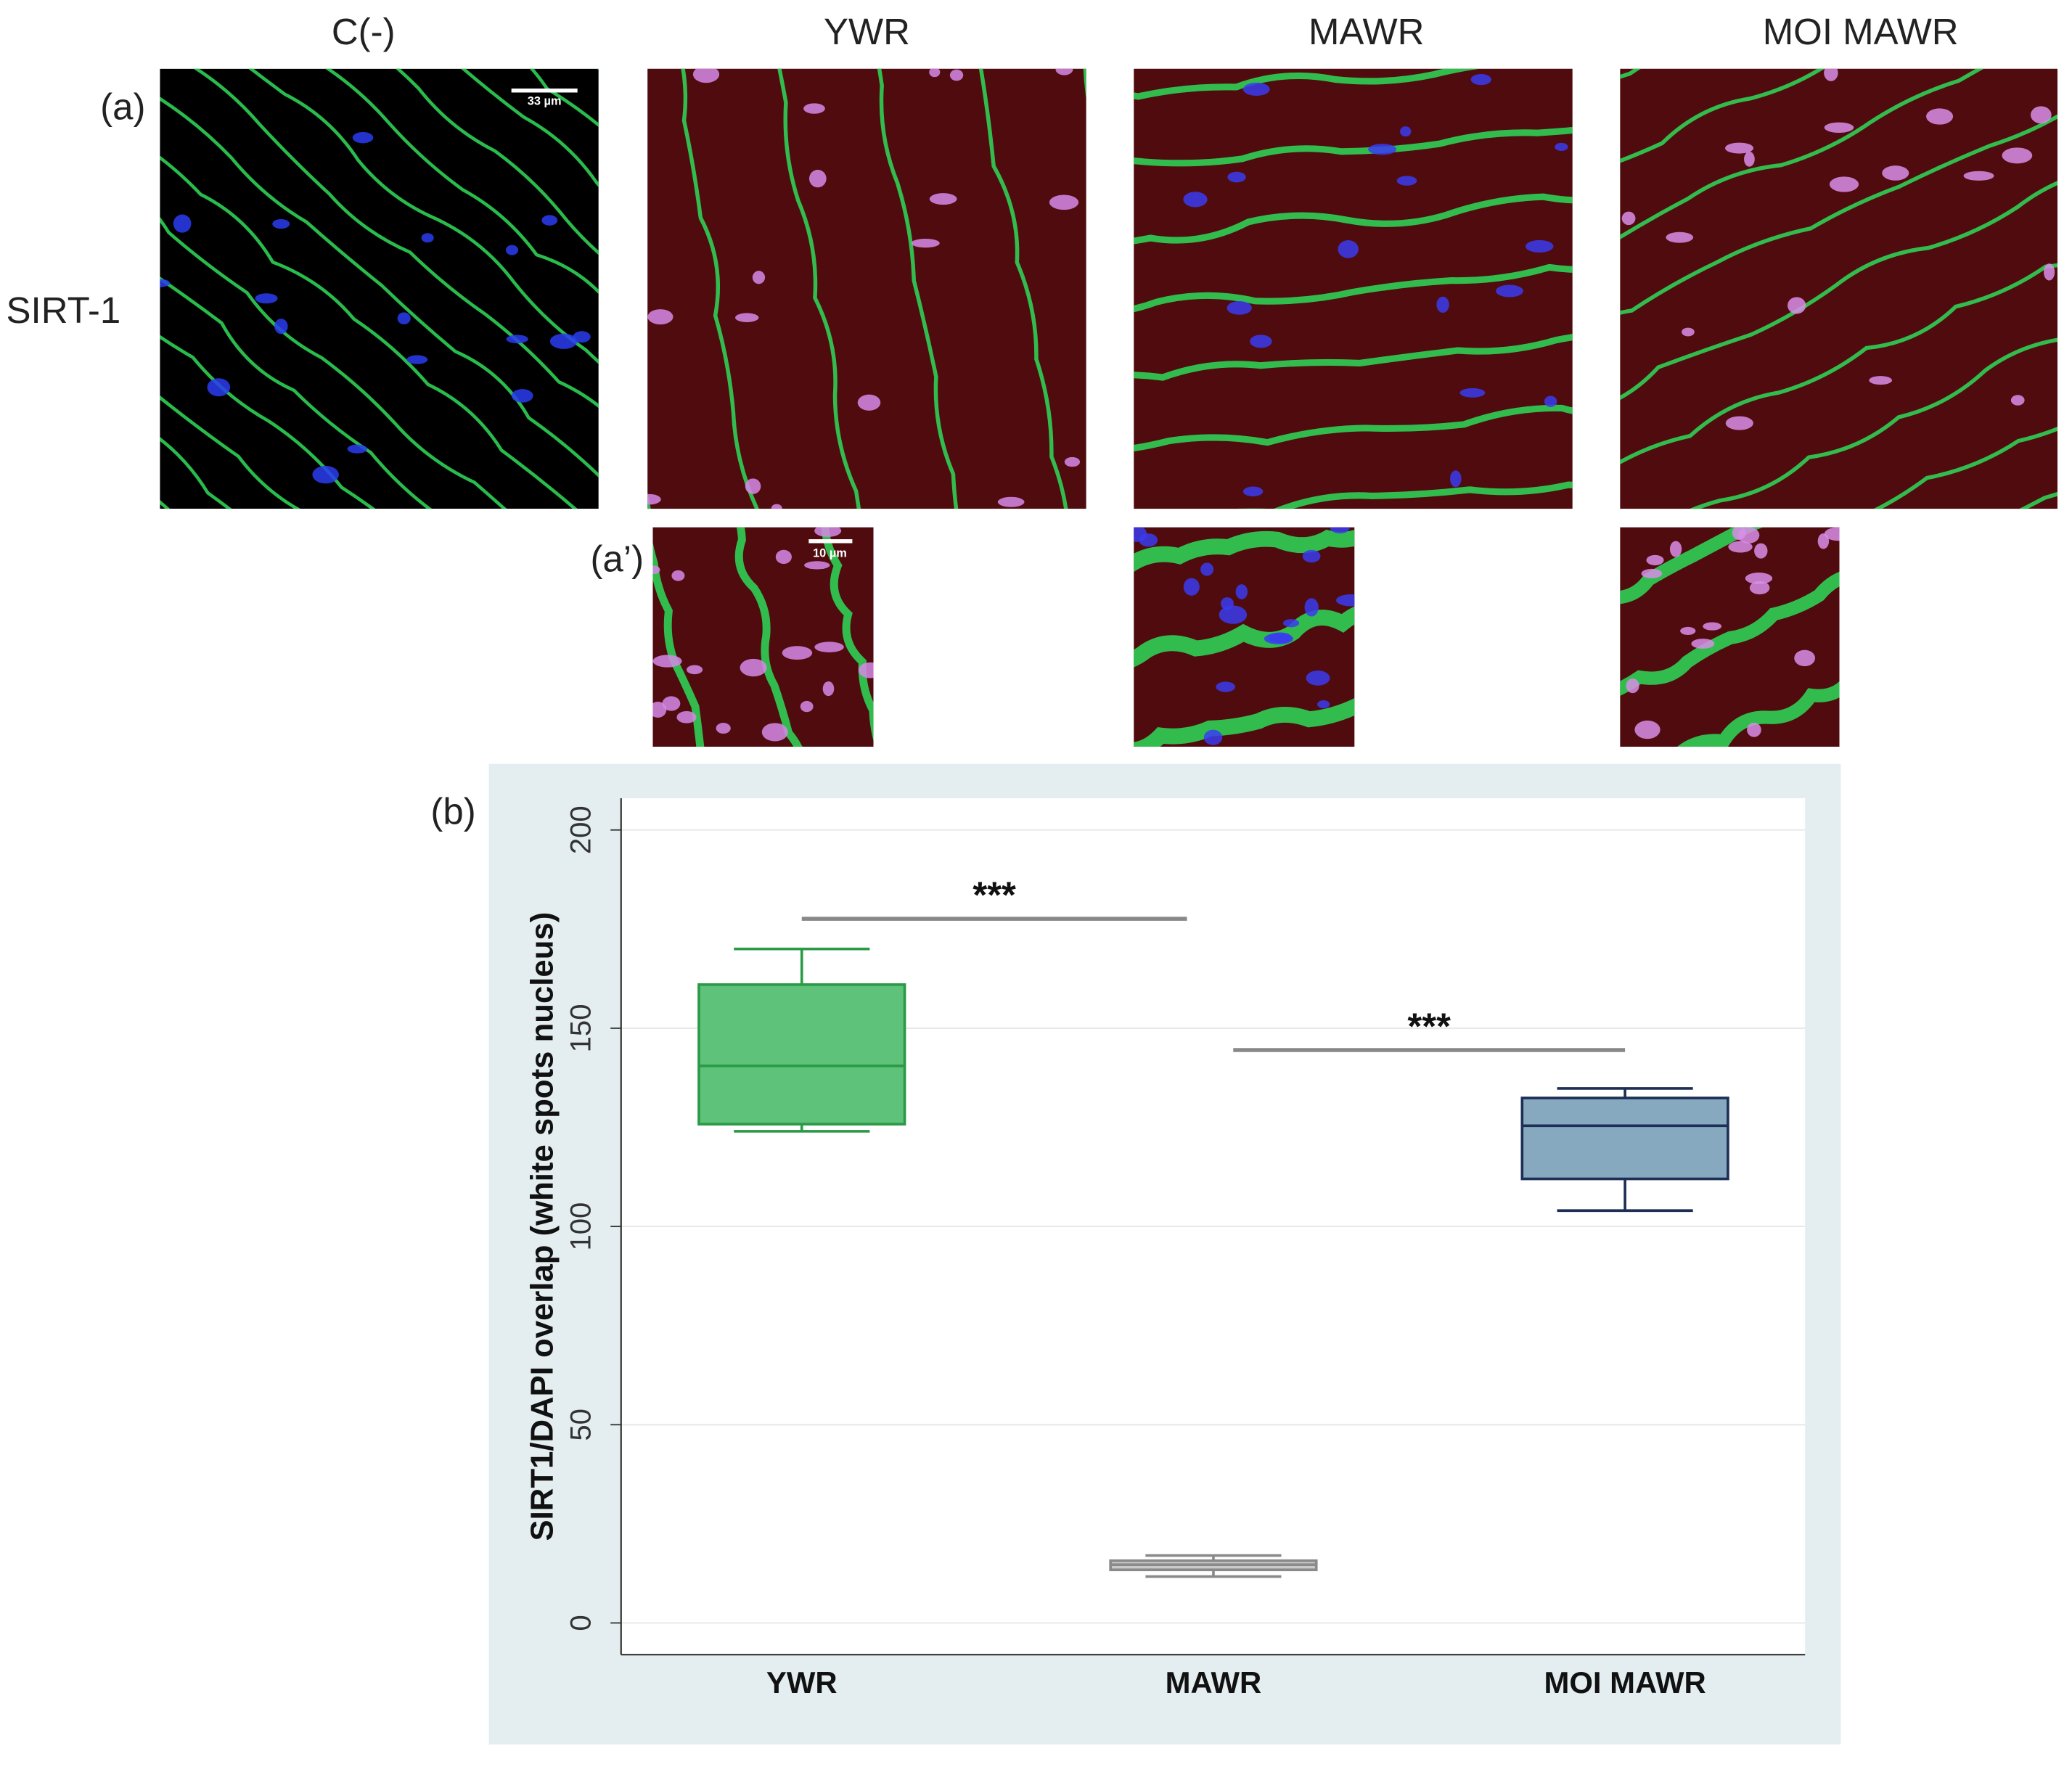  I want to click on y-tick-label: 150, so click(581, 1028).